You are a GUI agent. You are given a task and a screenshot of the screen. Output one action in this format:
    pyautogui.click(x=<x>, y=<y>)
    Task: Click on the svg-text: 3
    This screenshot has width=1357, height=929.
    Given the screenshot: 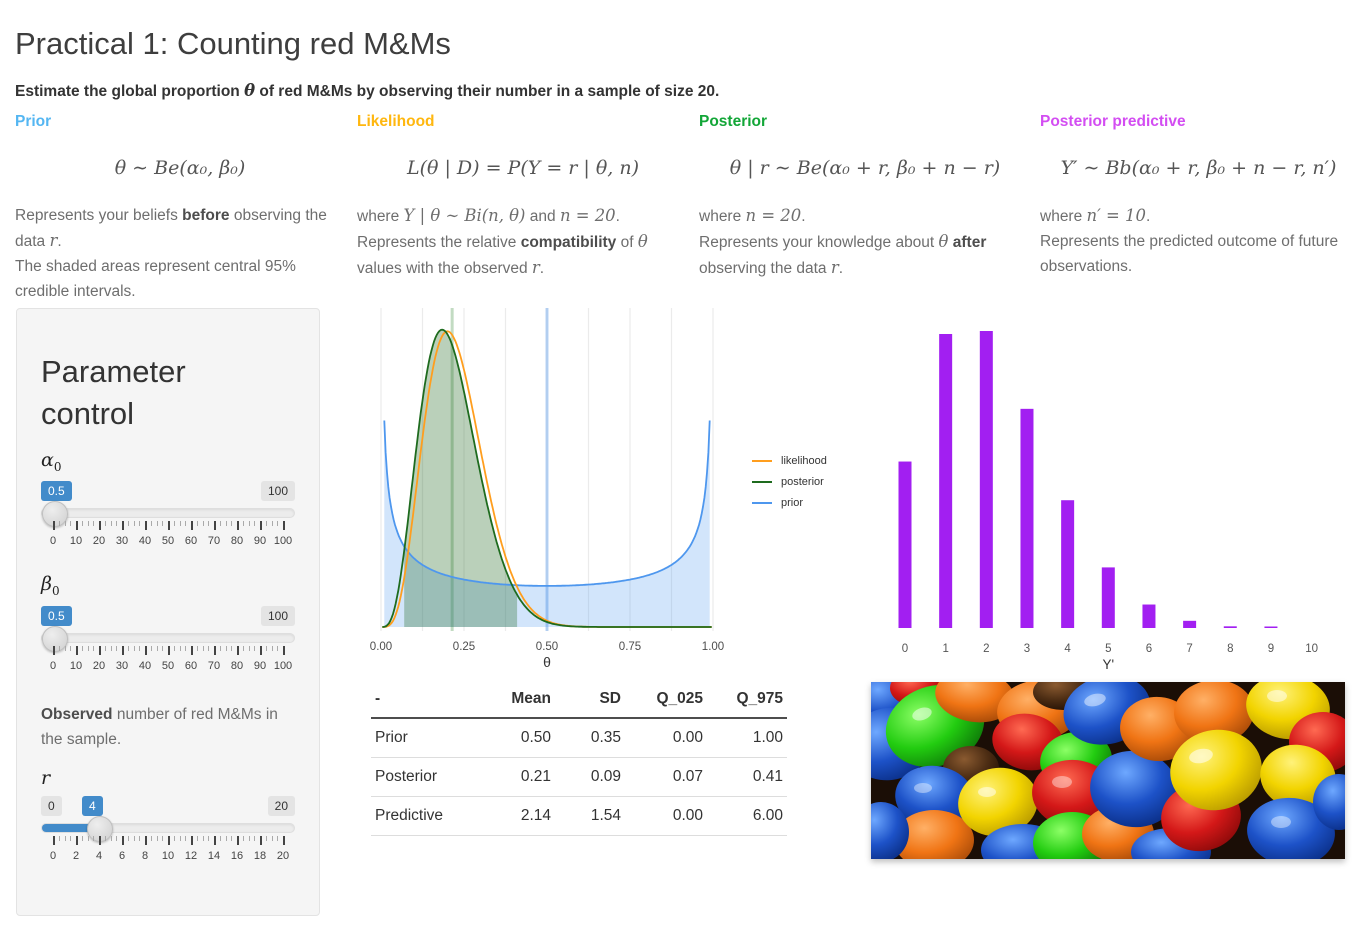 What is the action you would take?
    pyautogui.click(x=1027, y=649)
    